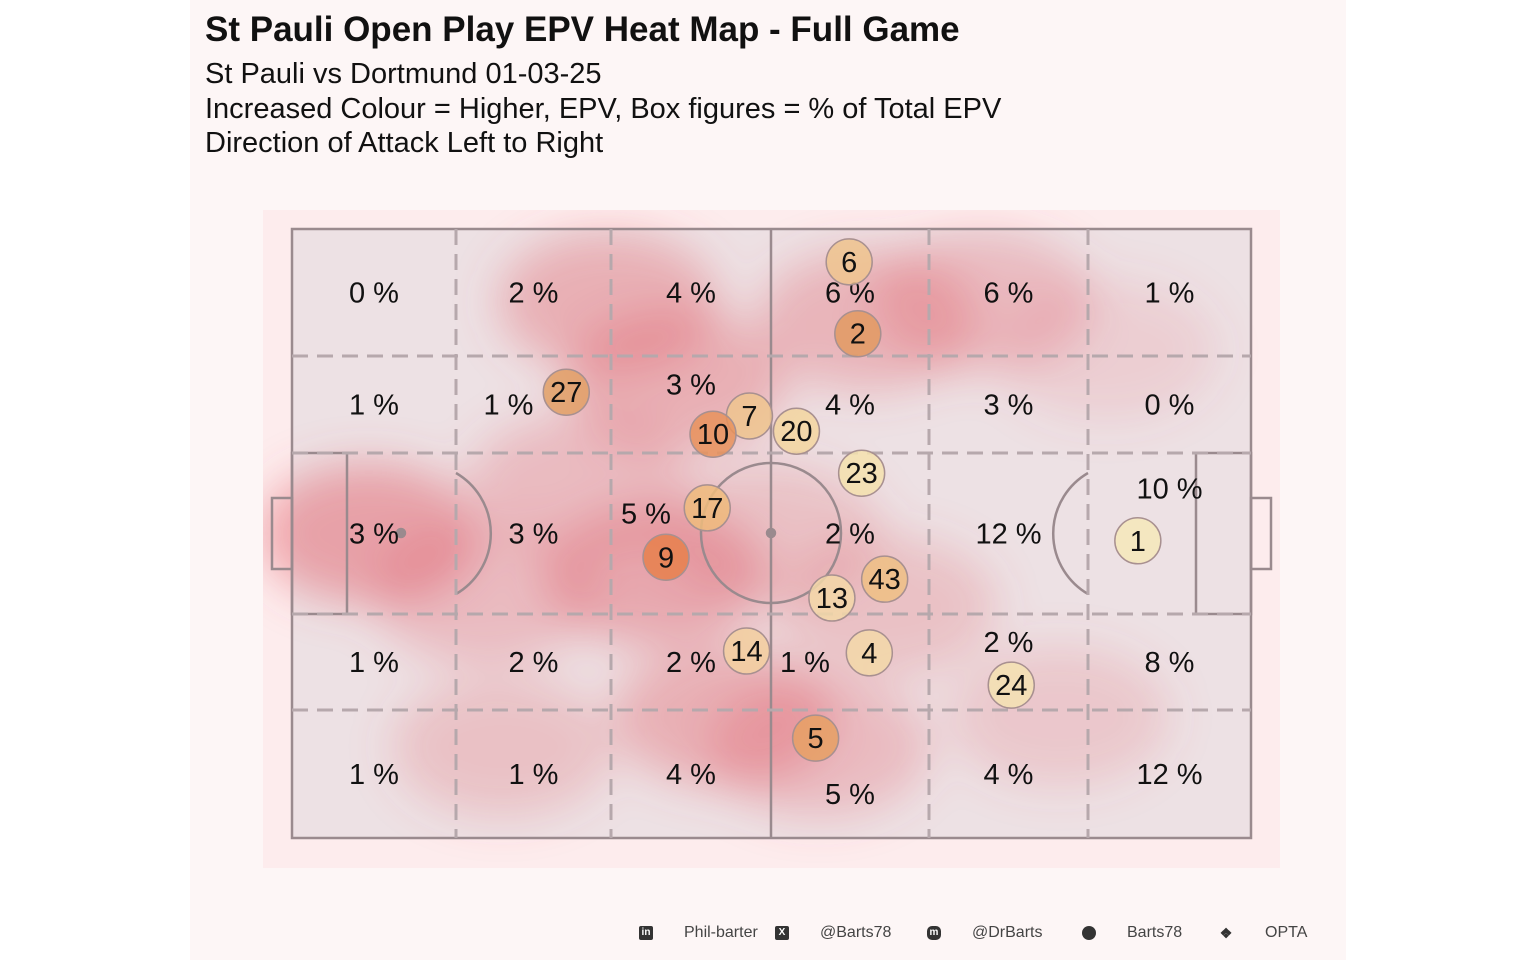 The width and height of the screenshot is (1536, 960). I want to click on player-number: 23, so click(862, 474).